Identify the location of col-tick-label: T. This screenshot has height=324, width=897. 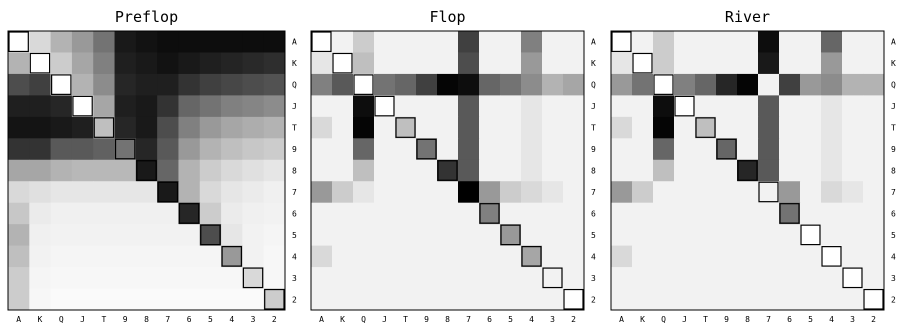
(705, 319).